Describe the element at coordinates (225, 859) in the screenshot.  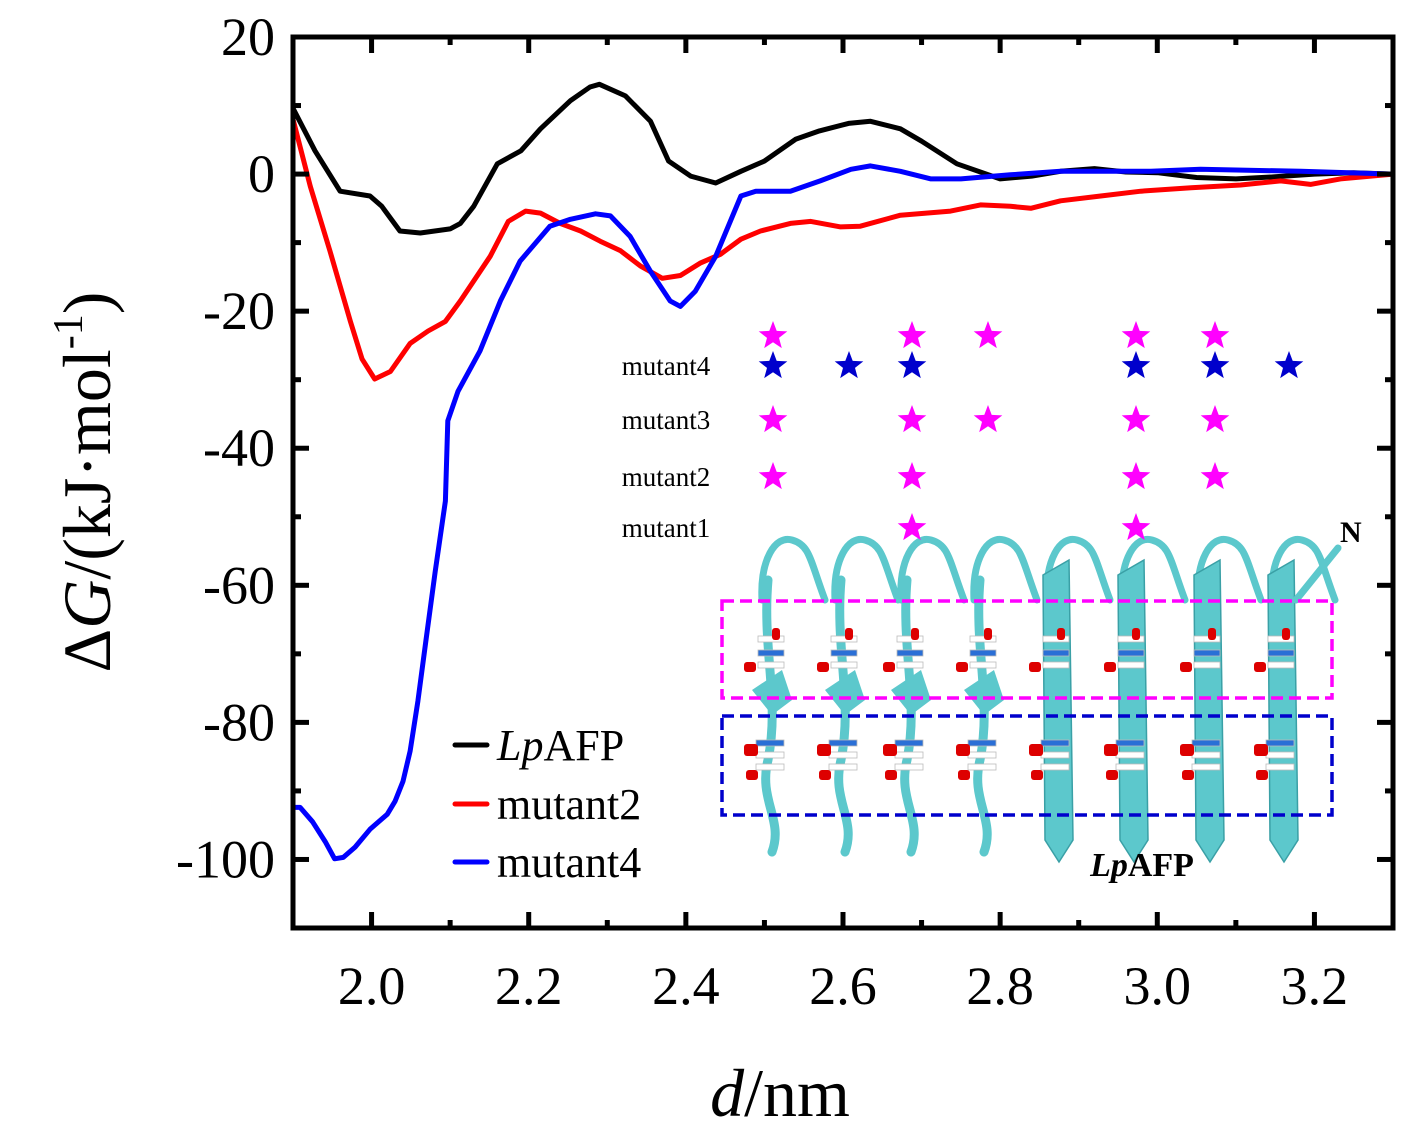
I see `y-tick-label: -100` at that location.